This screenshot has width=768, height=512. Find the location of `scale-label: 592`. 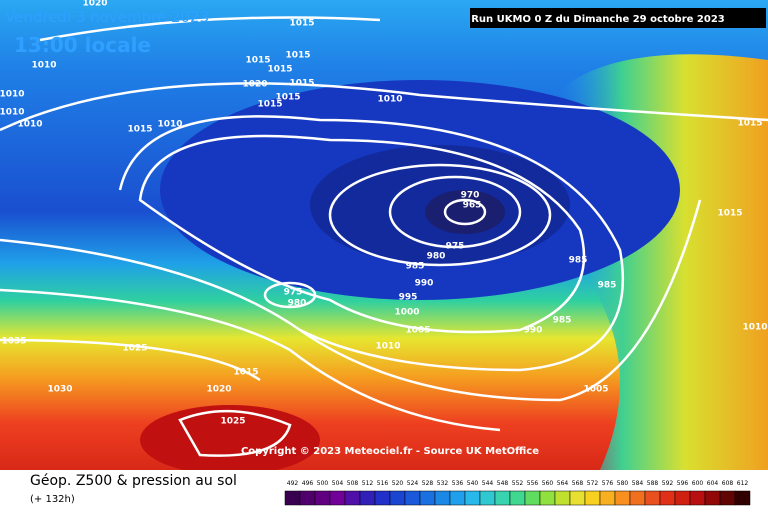

scale-label: 592 is located at coordinates (668, 483).